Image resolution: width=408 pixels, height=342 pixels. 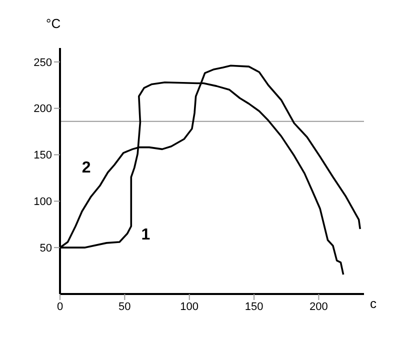 What do you see at coordinates (43, 62) in the screenshot?
I see `y-tick-label: 250` at bounding box center [43, 62].